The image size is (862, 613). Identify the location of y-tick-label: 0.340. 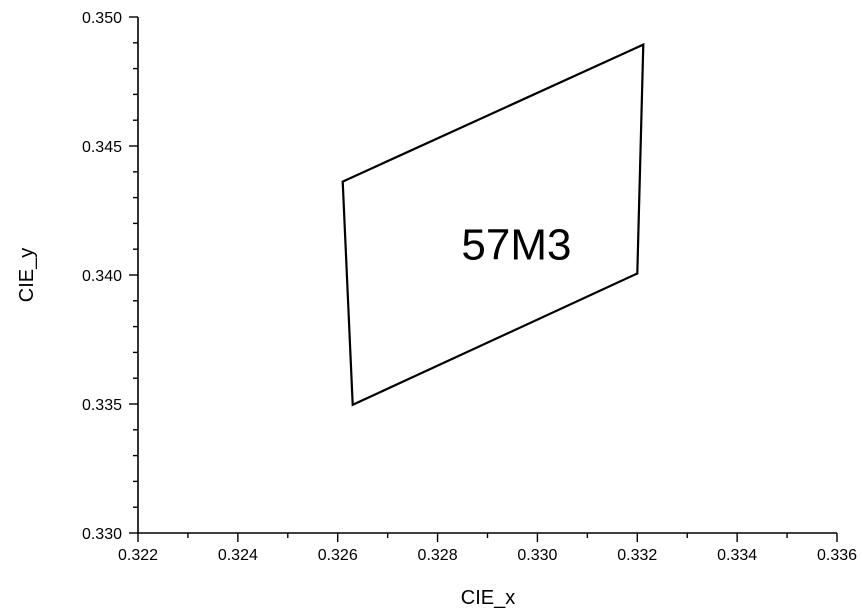
(102, 276).